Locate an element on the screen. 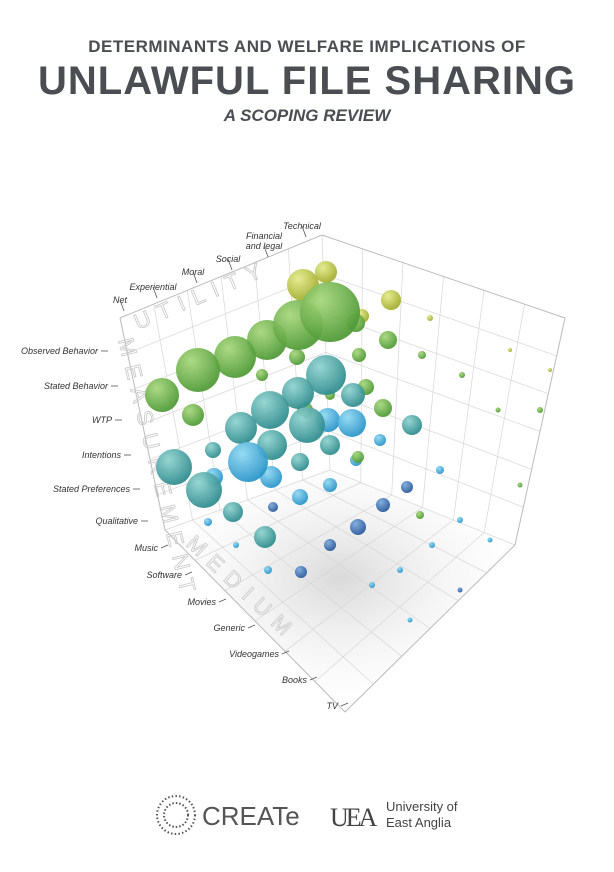 This screenshot has height=872, width=614. axis-category-label: Social is located at coordinates (229, 259).